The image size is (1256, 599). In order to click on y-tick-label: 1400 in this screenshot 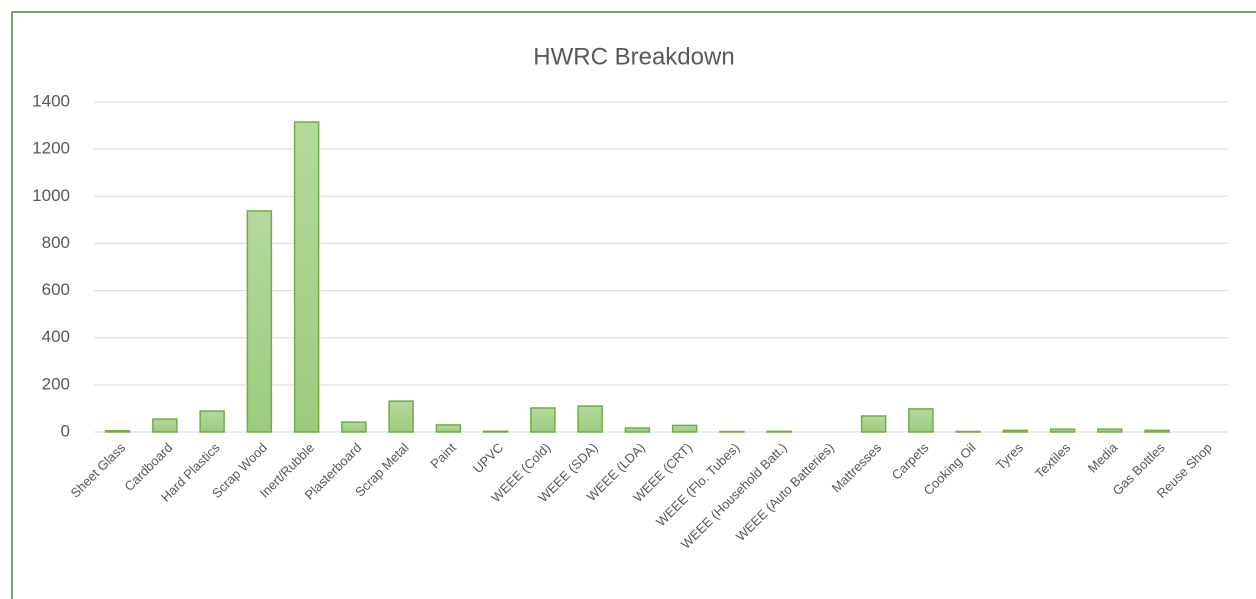, I will do `click(51, 100)`.